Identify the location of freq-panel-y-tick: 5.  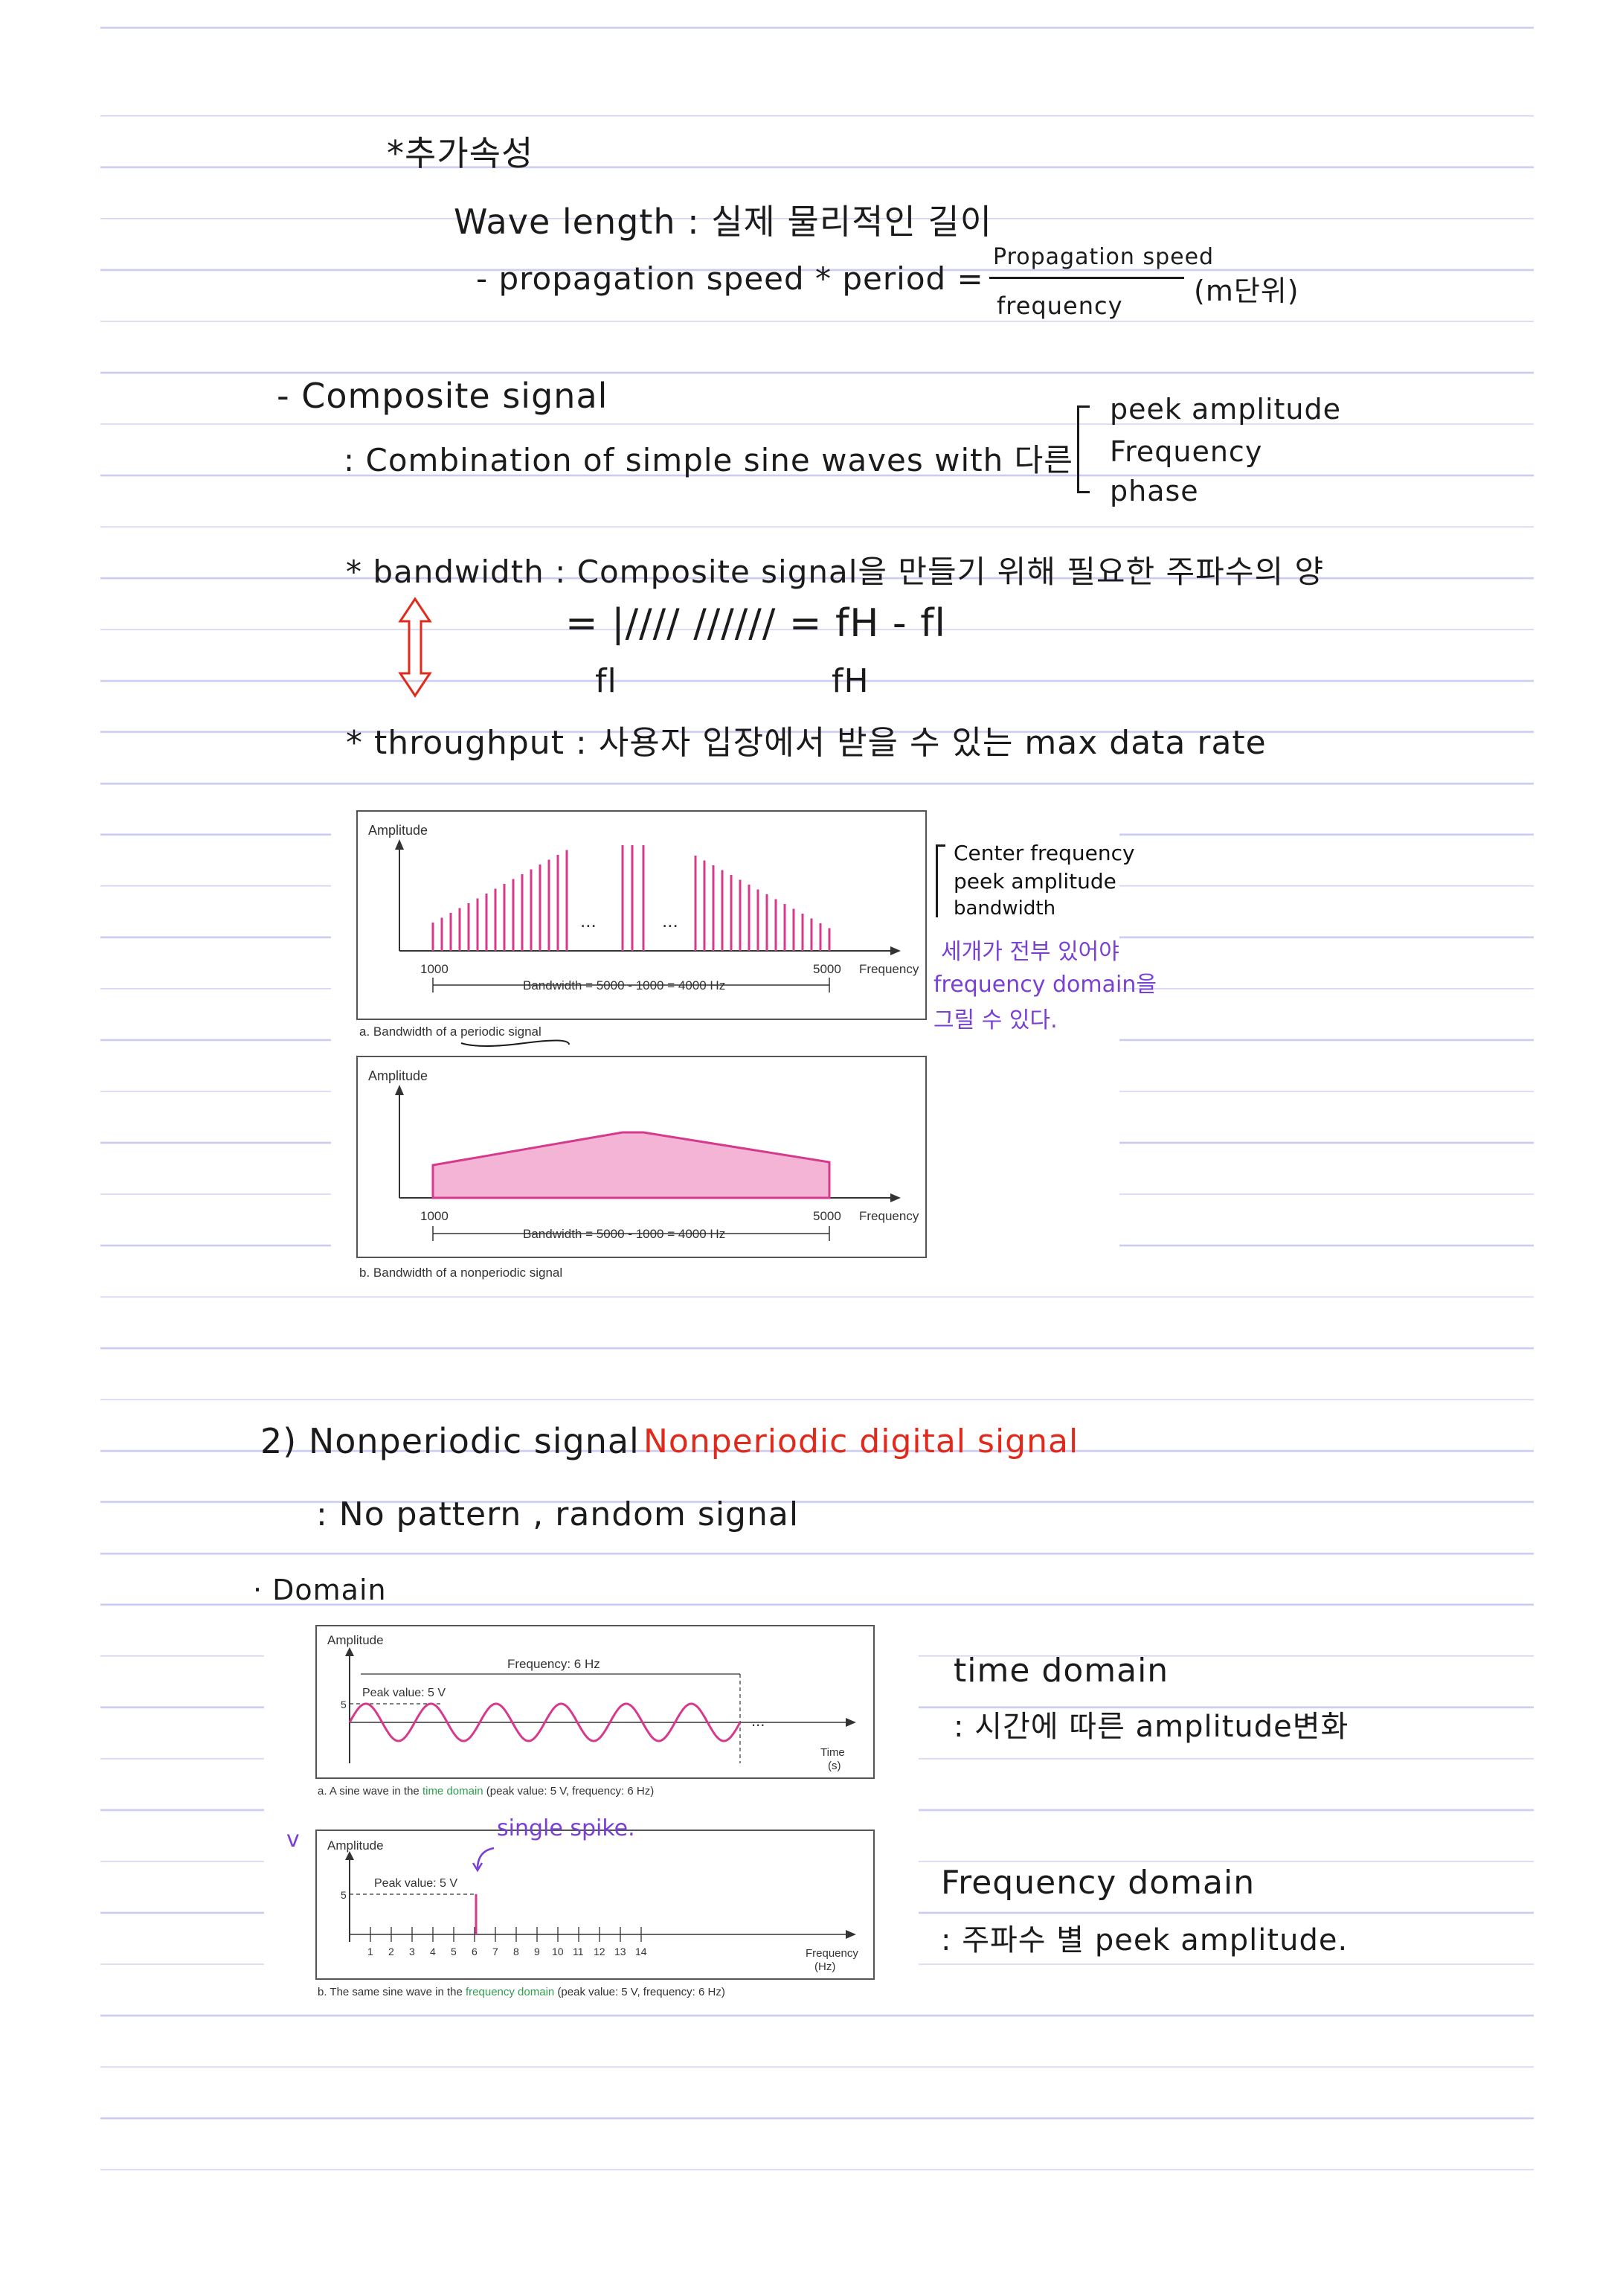
(344, 1895).